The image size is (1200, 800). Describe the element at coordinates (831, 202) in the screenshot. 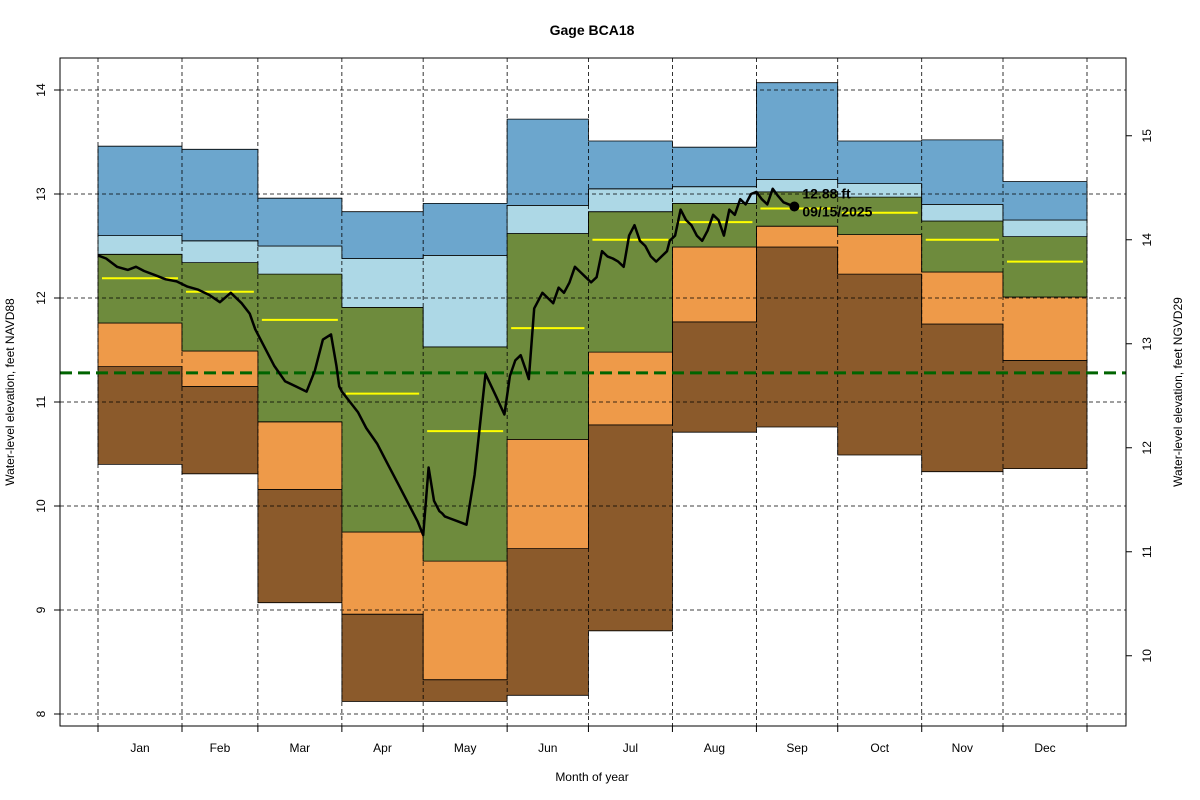

I see `current-point-group: 12.88 ft 09/15/2025` at that location.